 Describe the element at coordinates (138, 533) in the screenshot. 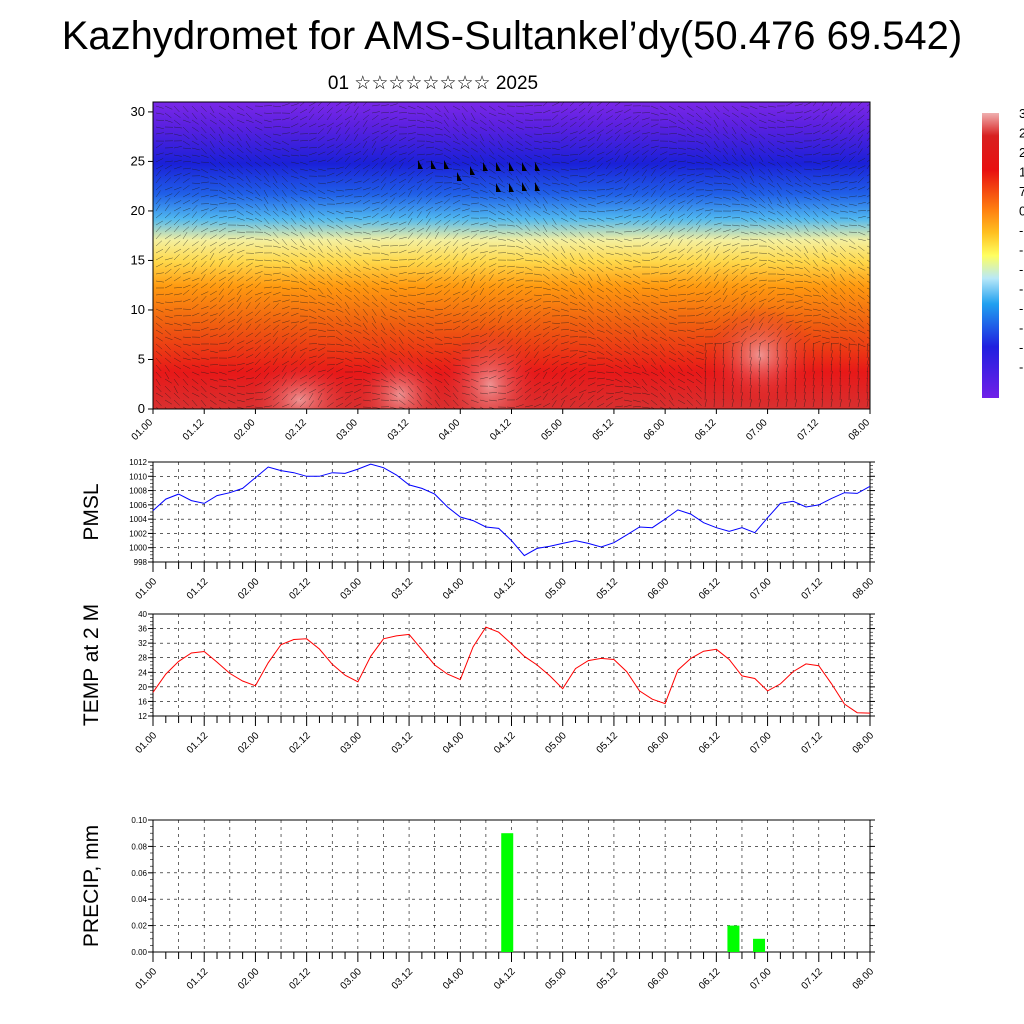

I see `y-tick-label: 1002` at that location.